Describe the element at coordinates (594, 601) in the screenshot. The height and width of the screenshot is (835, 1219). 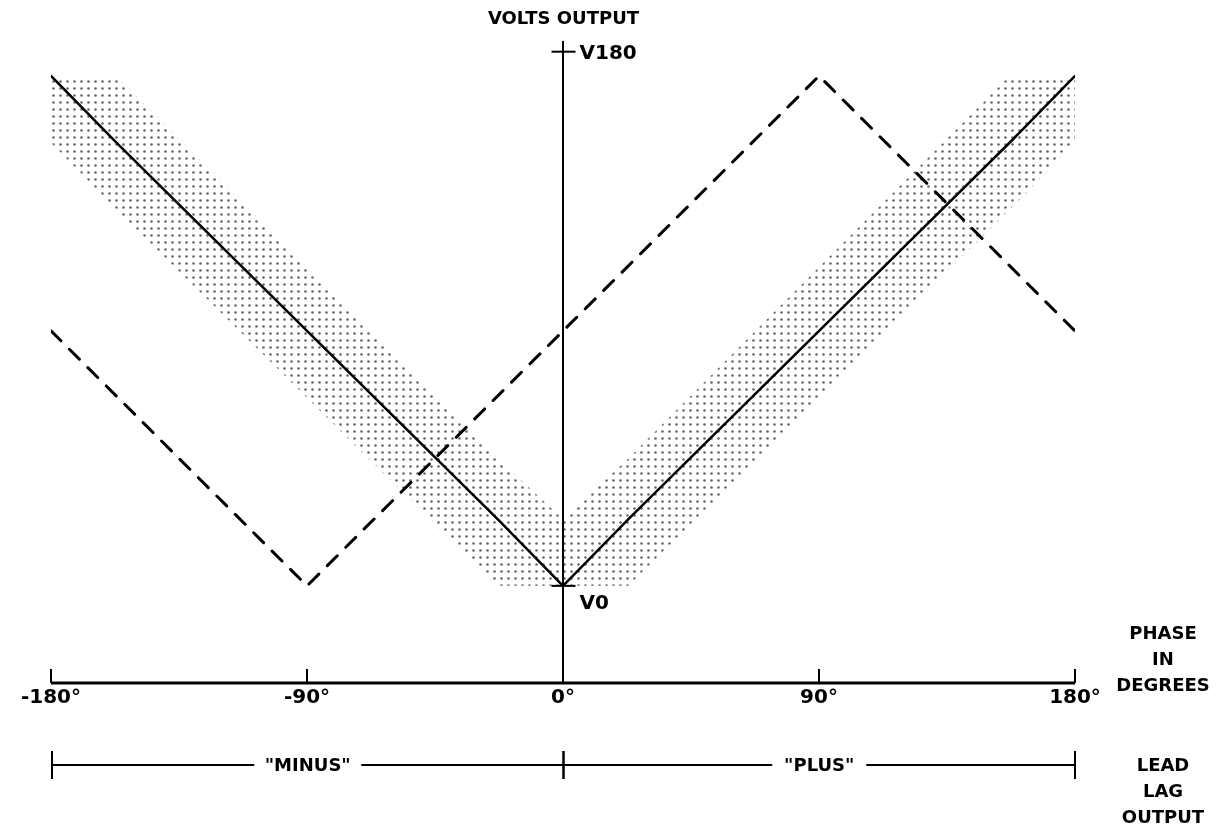
I see `annotation: V0` at that location.